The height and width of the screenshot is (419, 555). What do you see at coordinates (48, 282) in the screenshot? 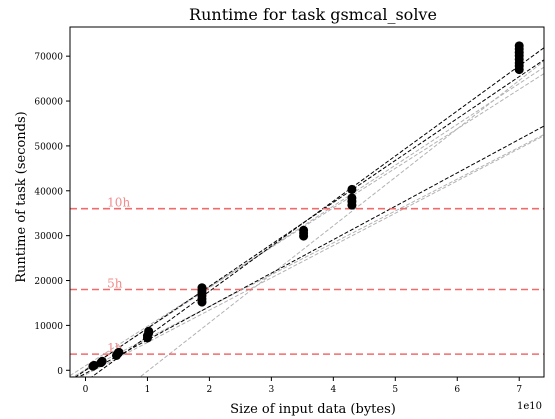
I see `y-tick-label: 20000` at bounding box center [48, 282].